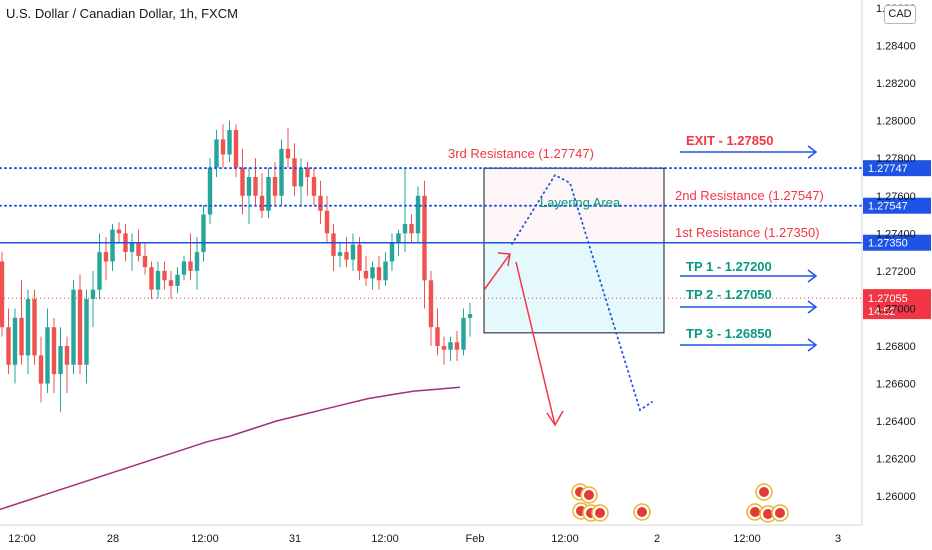 Image resolution: width=932 pixels, height=550 pixels. What do you see at coordinates (896, 197) in the screenshot?
I see `y-tick-label: 1.27600` at bounding box center [896, 197].